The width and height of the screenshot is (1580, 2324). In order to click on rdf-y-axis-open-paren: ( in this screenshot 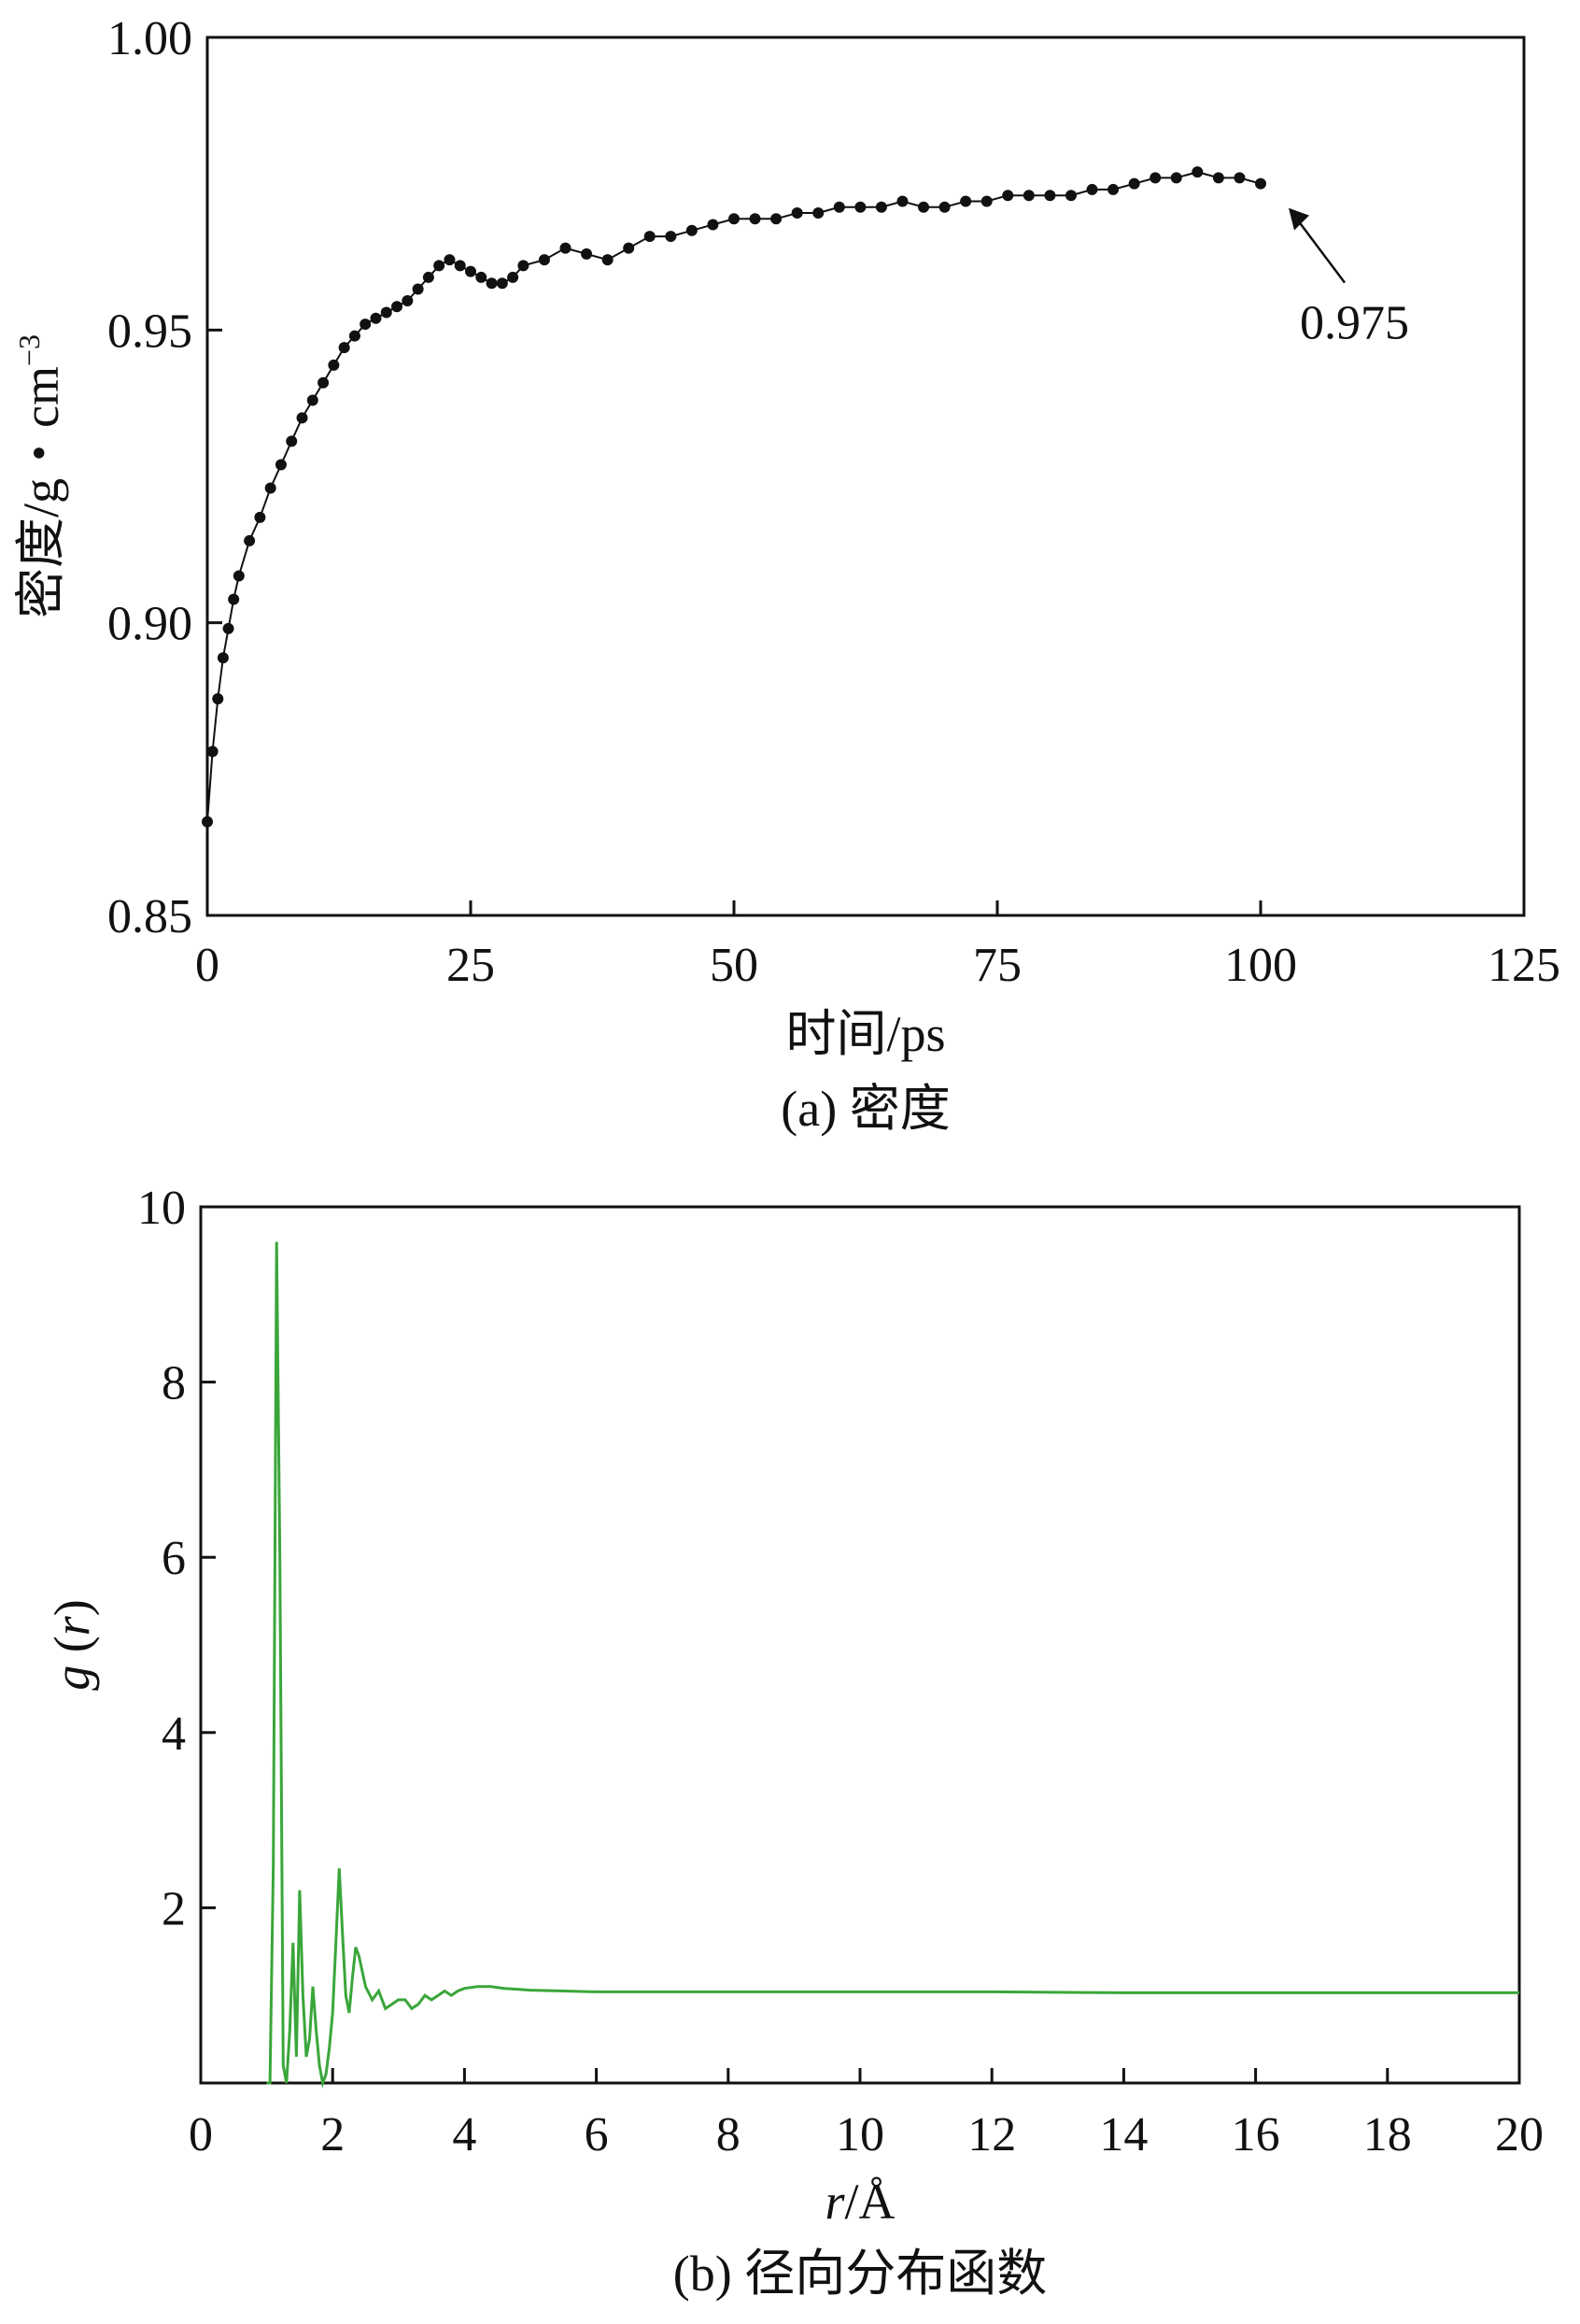, I will do `click(72, 1650)`.